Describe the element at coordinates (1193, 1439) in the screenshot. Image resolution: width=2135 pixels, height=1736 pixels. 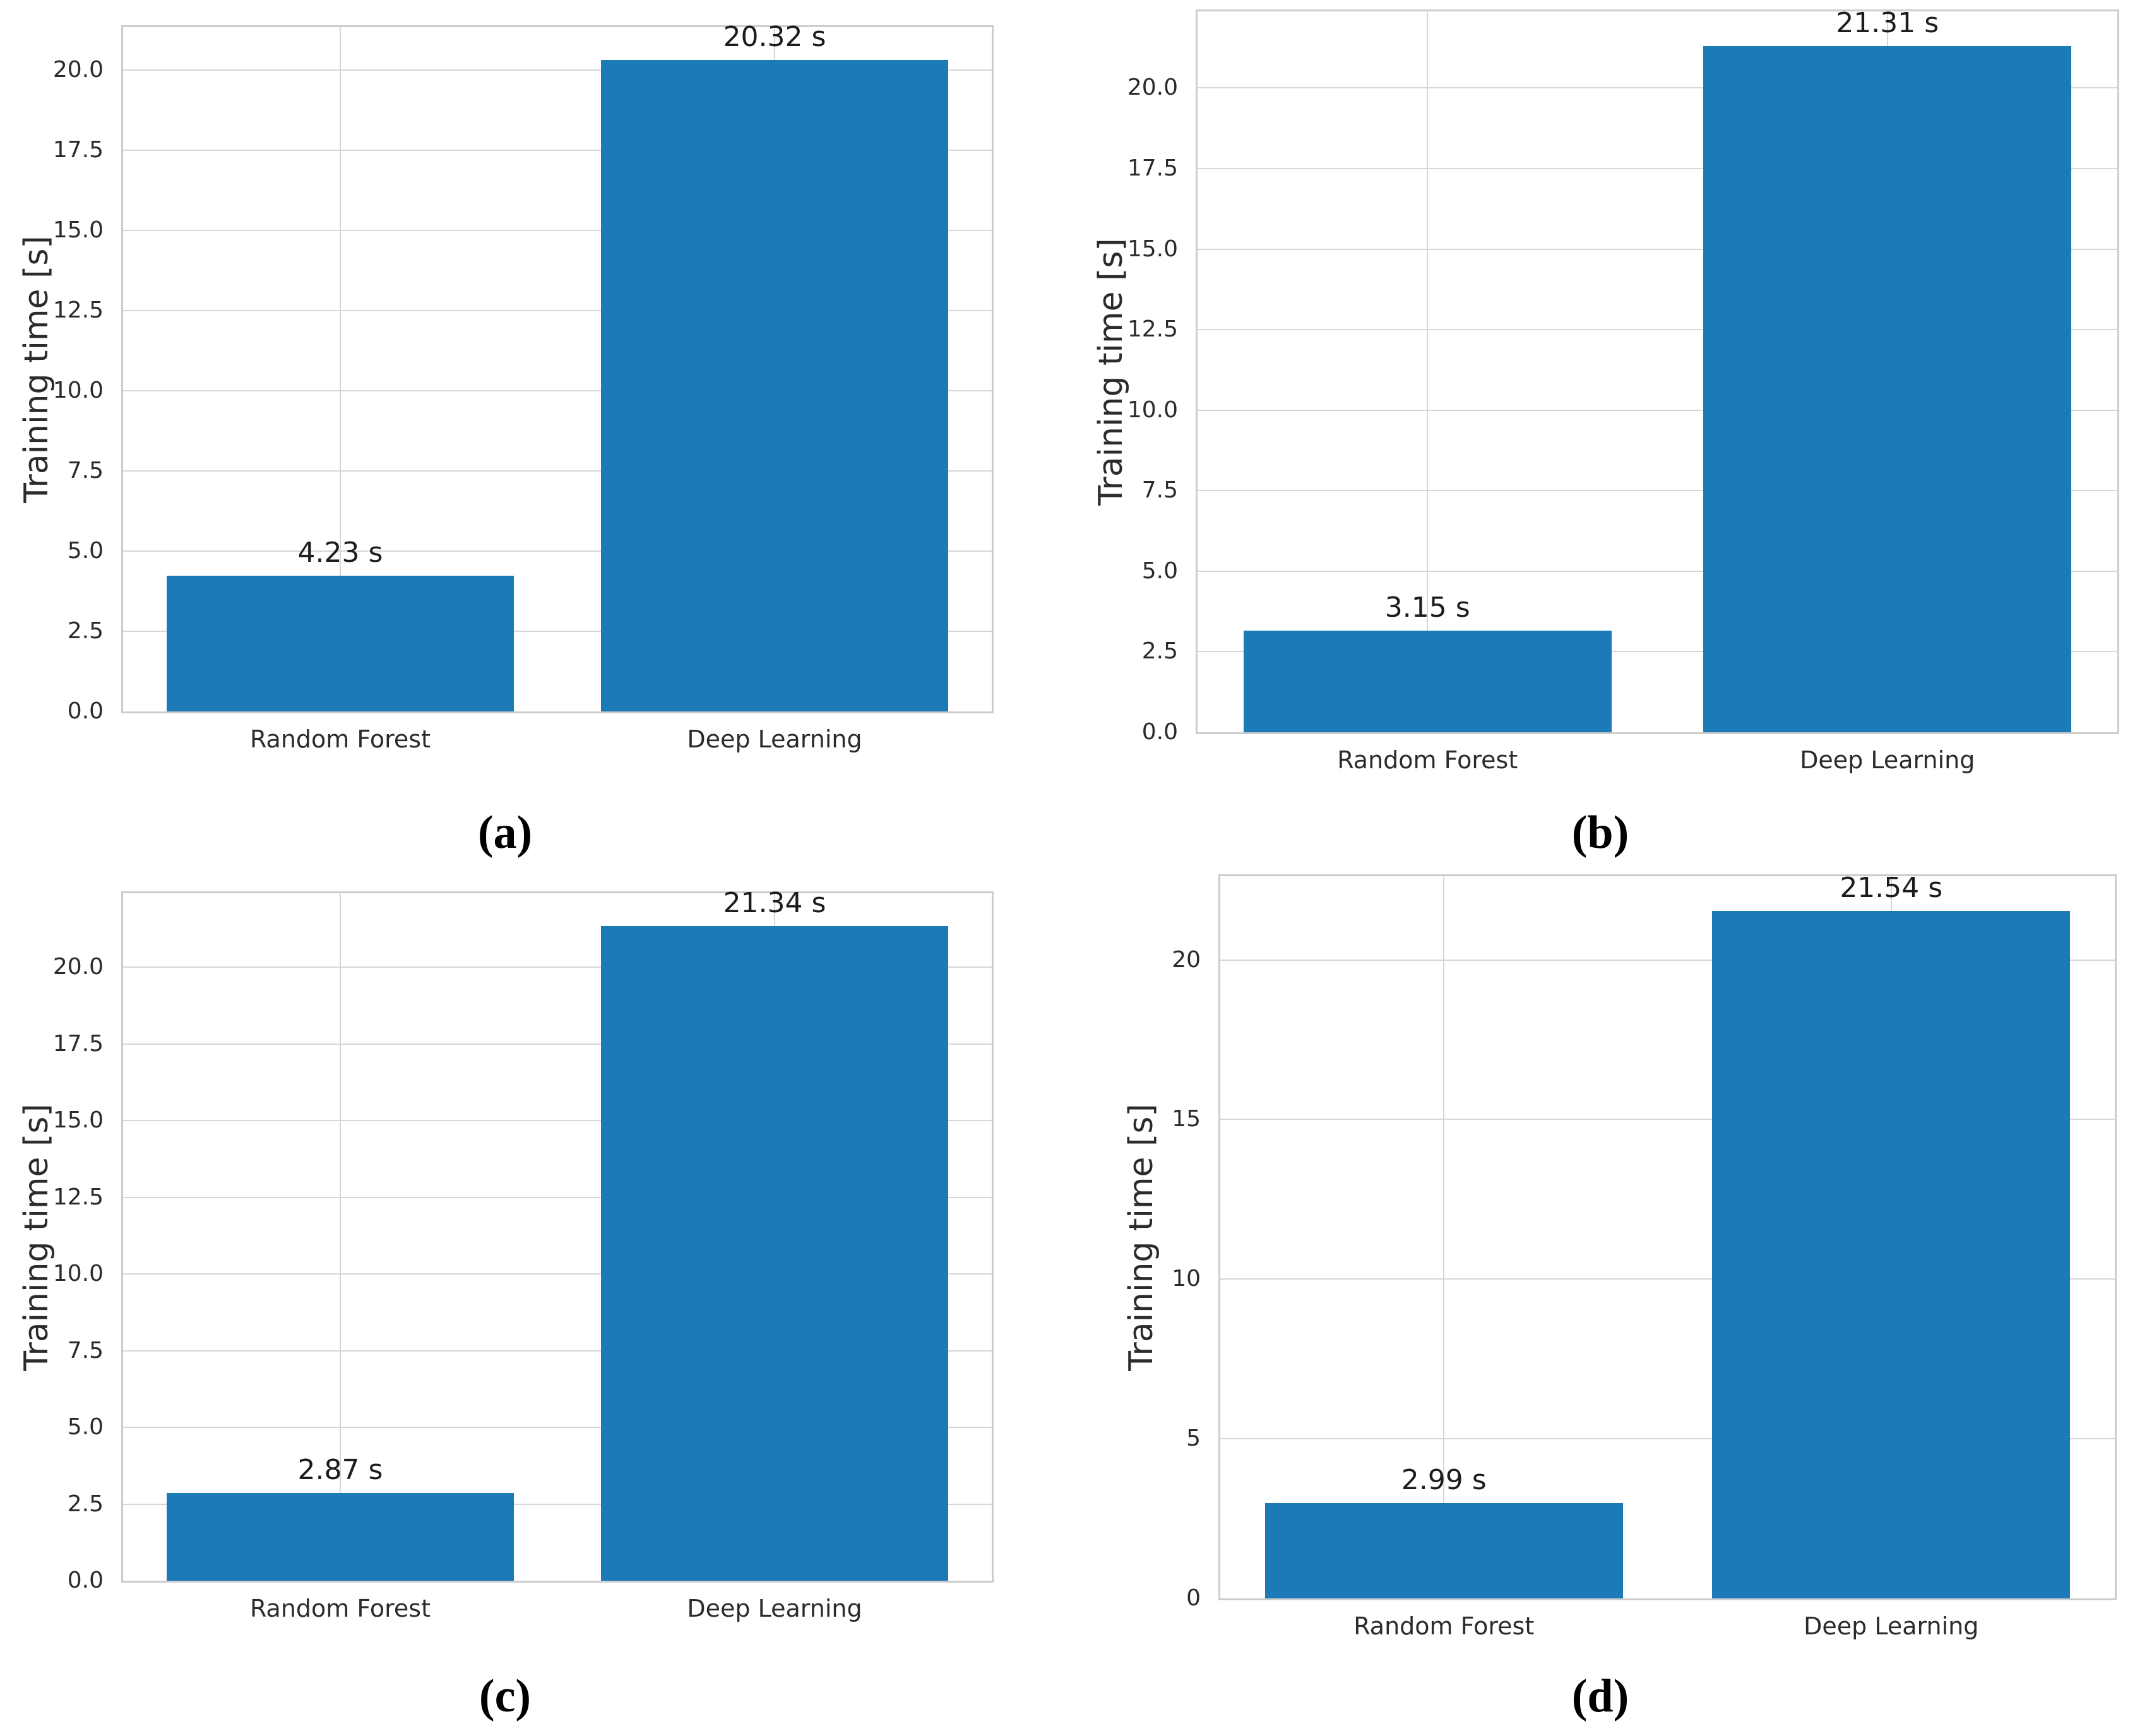
I see `y-tick-label: 5` at that location.